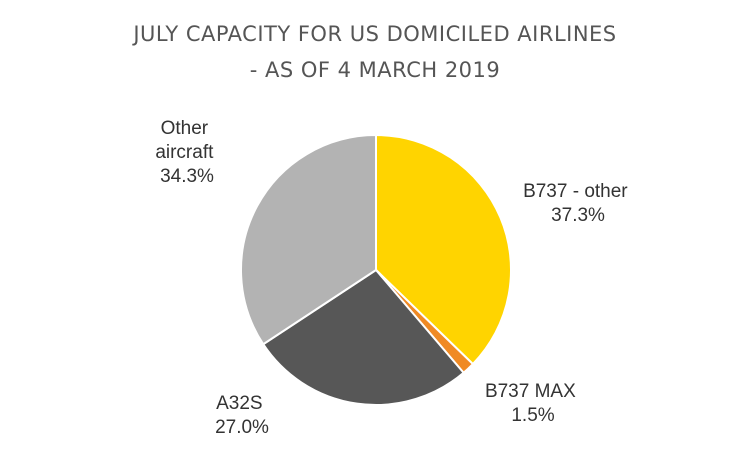 The height and width of the screenshot is (450, 750). I want to click on label-b737-other-name: B737 - other, so click(575, 191).